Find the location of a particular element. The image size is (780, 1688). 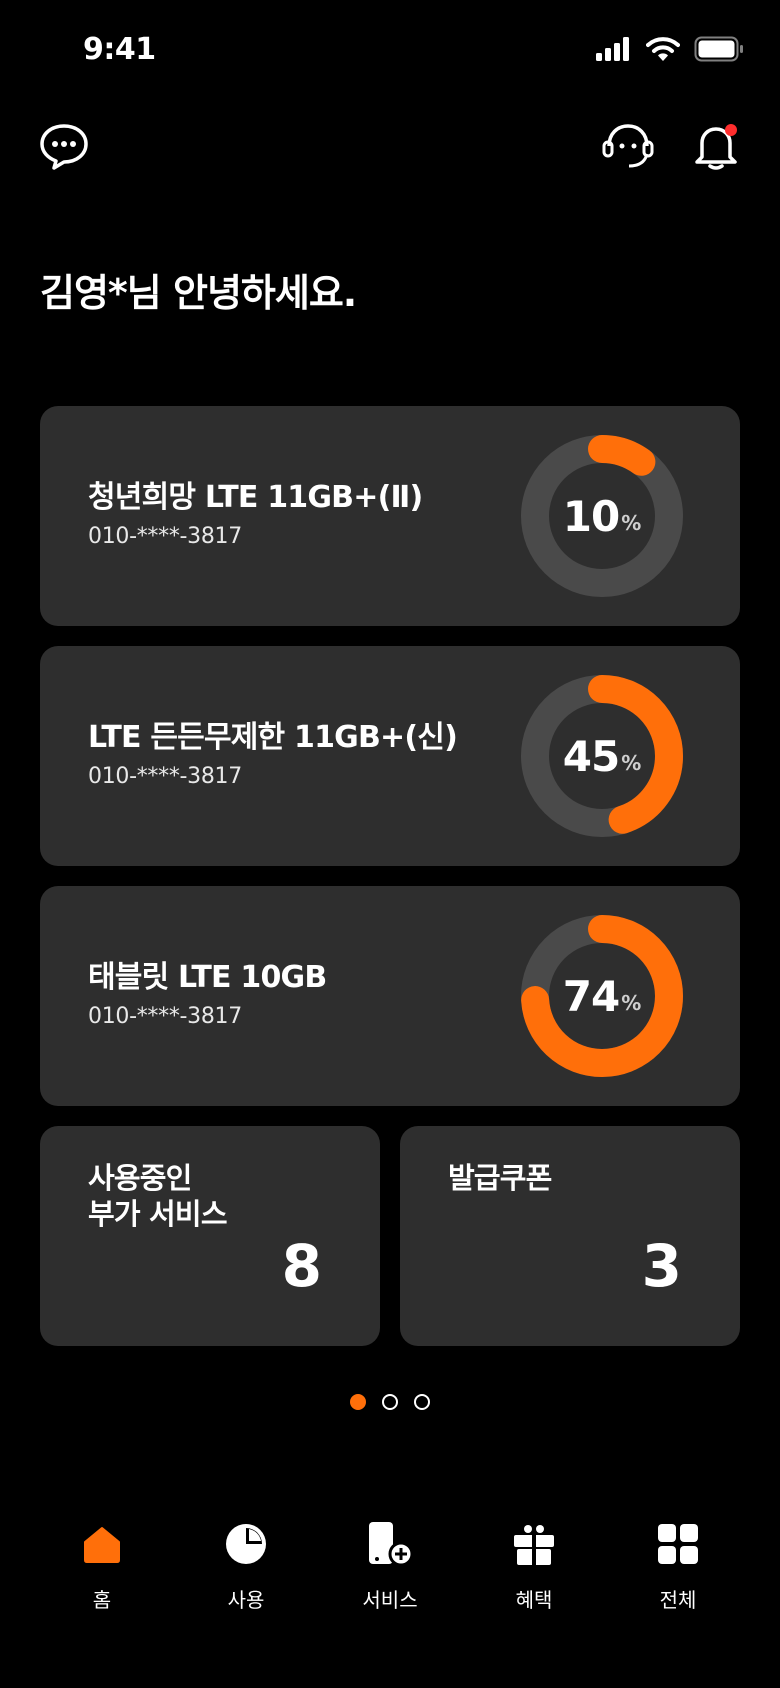

bottom-tab-bar: 홈 사용 서비스 is located at coordinates (390, 1580).